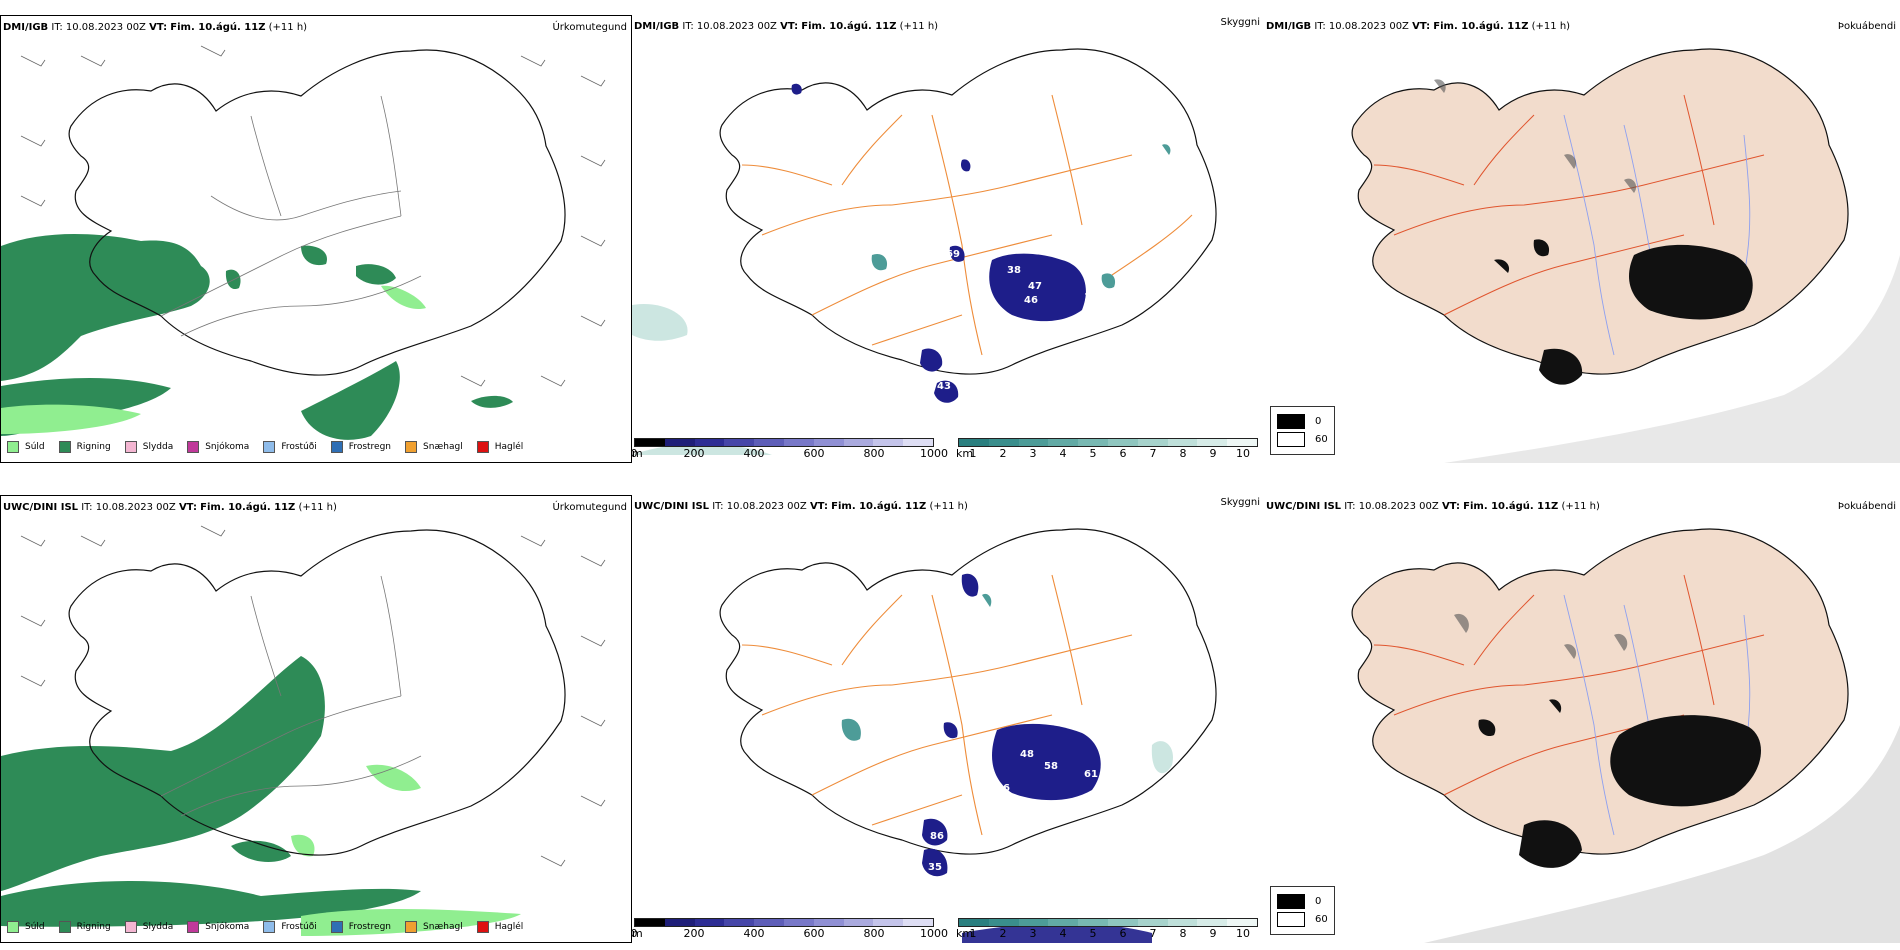 This screenshot has width=1900, height=950. What do you see at coordinates (736, 26) in the screenshot?
I see `issue-time: 10.08.2023 00Z` at bounding box center [736, 26].